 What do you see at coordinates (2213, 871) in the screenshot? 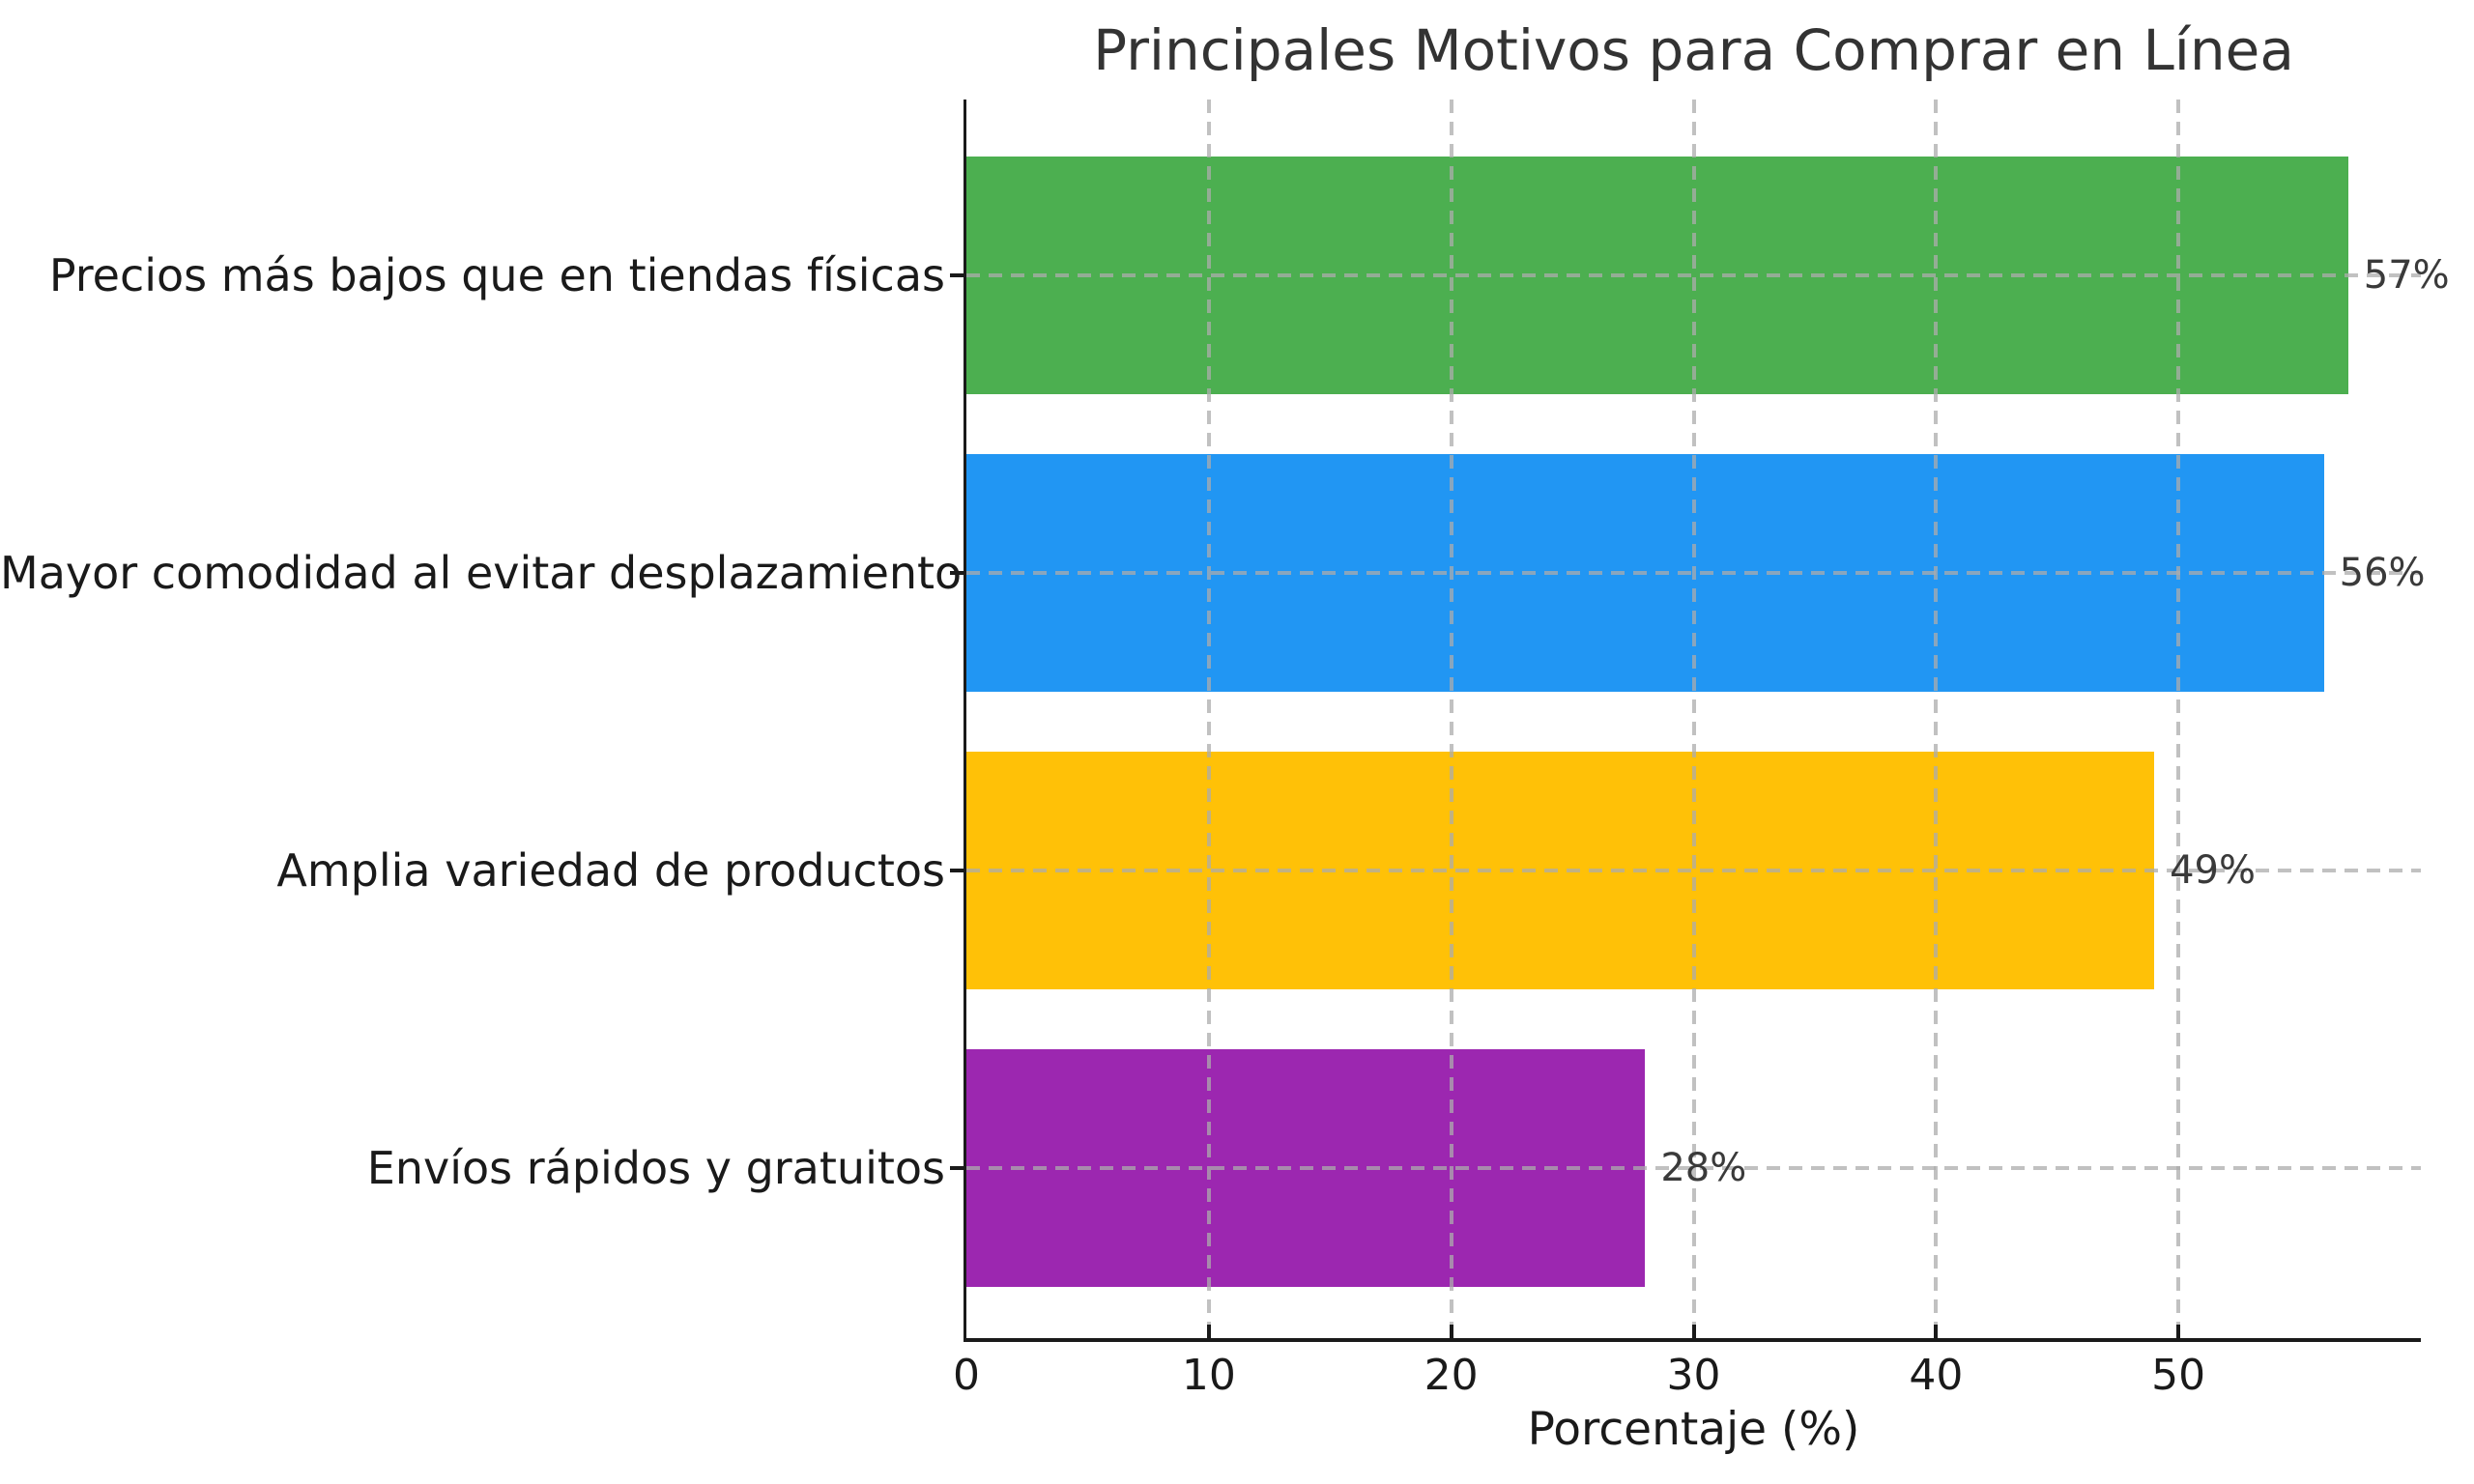
I see `value-label: 49%` at bounding box center [2213, 871].